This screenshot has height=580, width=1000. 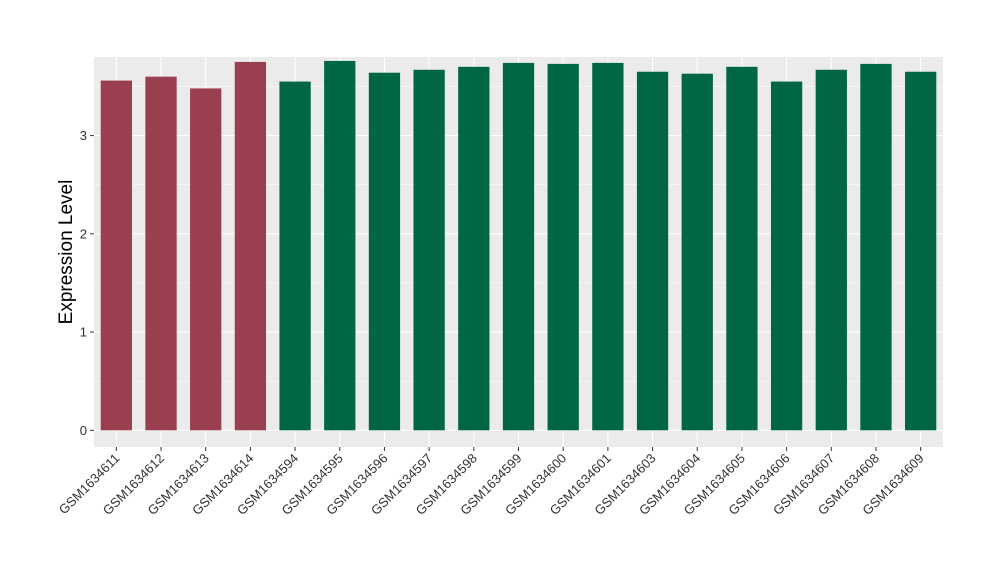 What do you see at coordinates (161, 253) in the screenshot?
I see `bar-GSM1634612` at bounding box center [161, 253].